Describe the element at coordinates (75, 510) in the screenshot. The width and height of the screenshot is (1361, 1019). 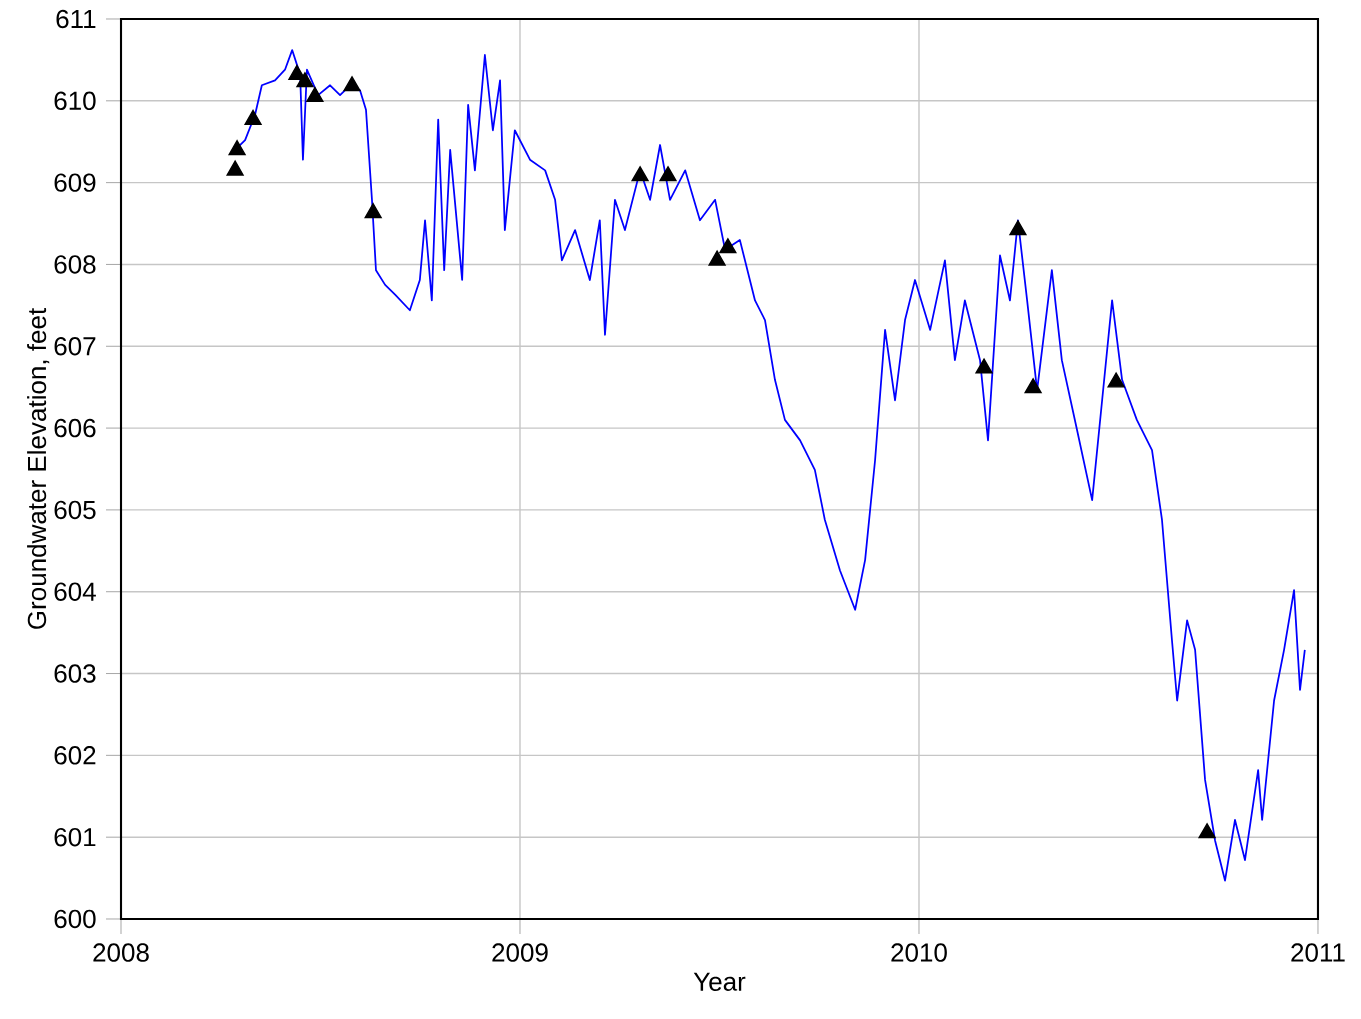
I see `y-tick-label: 605` at that location.